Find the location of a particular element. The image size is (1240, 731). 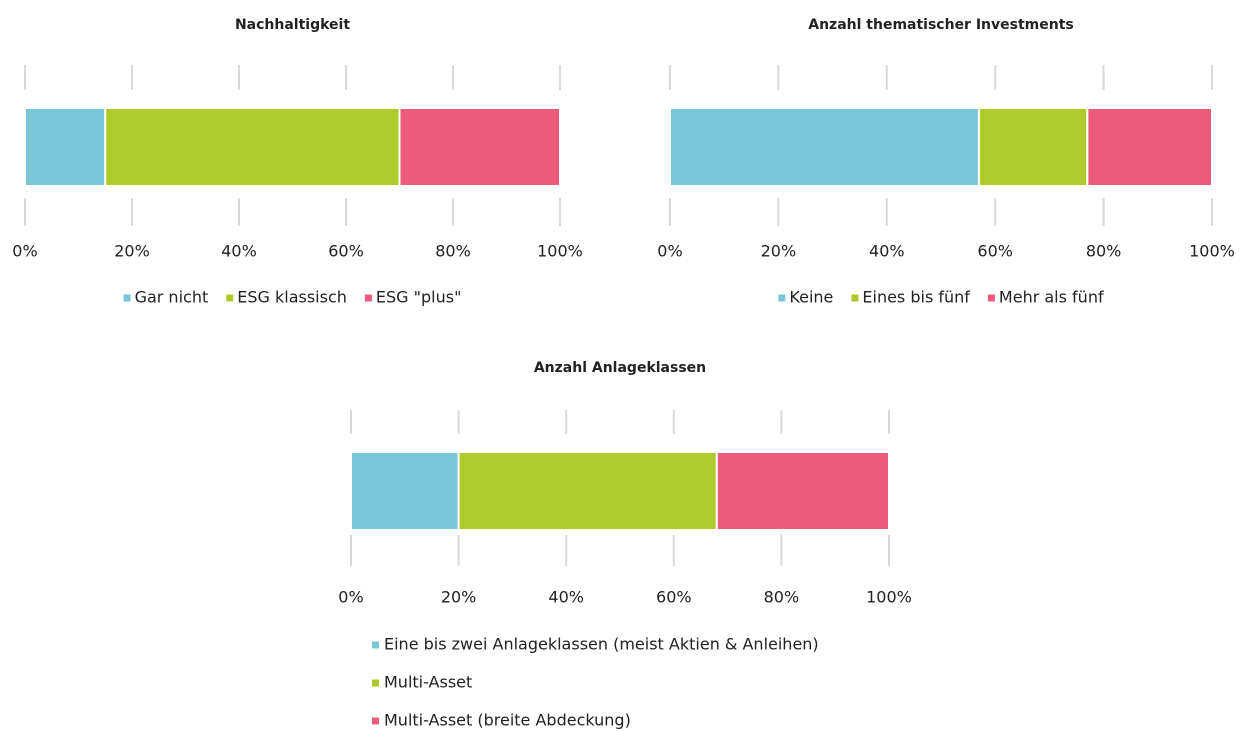

legend-label: Multi-Asset (breite Abdeckung) is located at coordinates (507, 720).